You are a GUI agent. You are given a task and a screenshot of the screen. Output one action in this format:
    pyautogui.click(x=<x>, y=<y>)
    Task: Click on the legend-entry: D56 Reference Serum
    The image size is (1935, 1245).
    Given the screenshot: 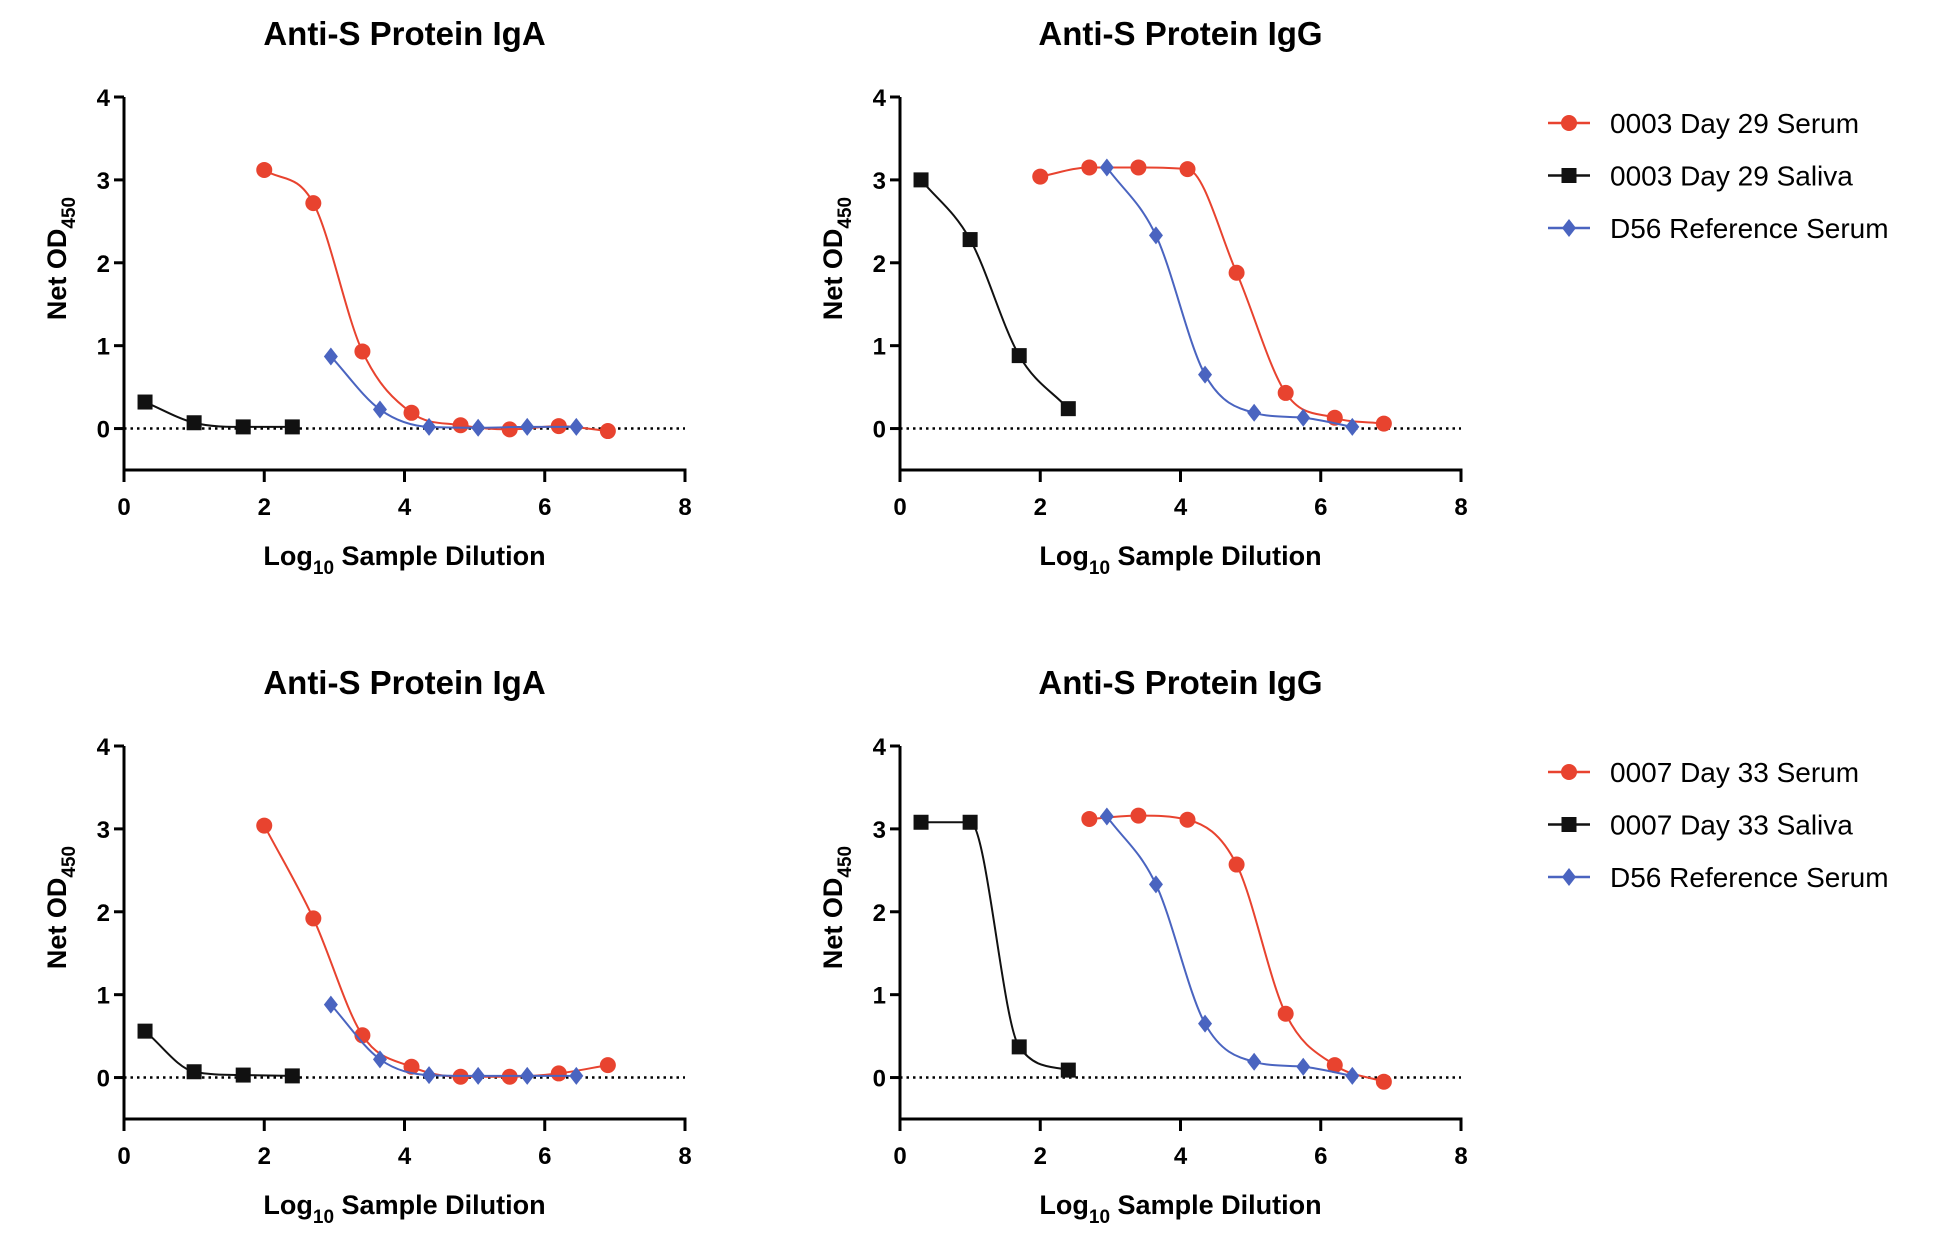 What is the action you would take?
    pyautogui.click(x=1718, y=877)
    